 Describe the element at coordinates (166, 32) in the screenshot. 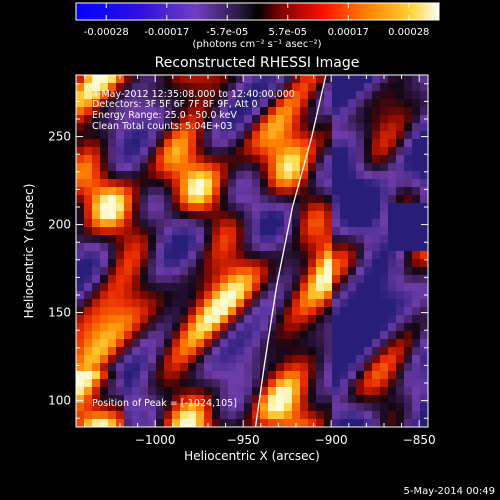

I see `colorbar-tick-label: -0.00017` at that location.